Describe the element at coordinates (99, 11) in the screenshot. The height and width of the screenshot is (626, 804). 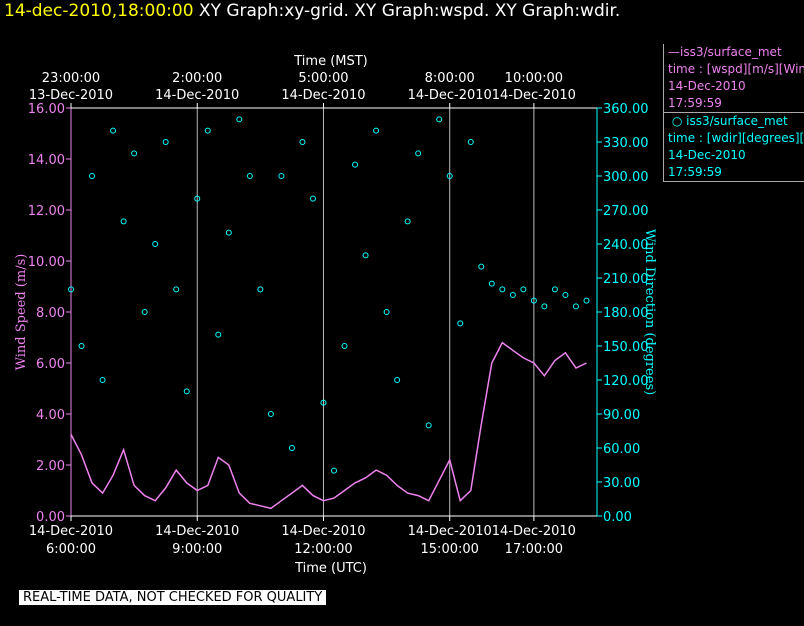
I see `timestamp: 14-dec-2010,18:00:00` at that location.